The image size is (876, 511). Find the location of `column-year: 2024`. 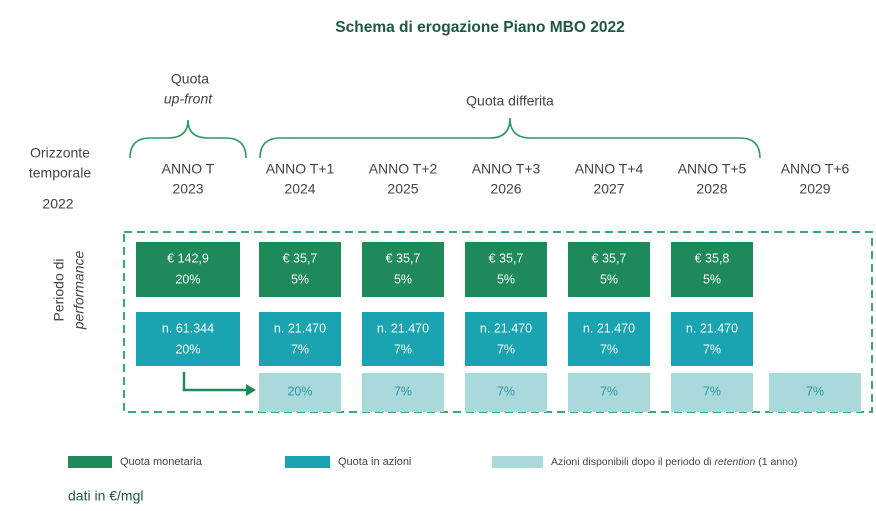

column-year: 2024 is located at coordinates (299, 189).